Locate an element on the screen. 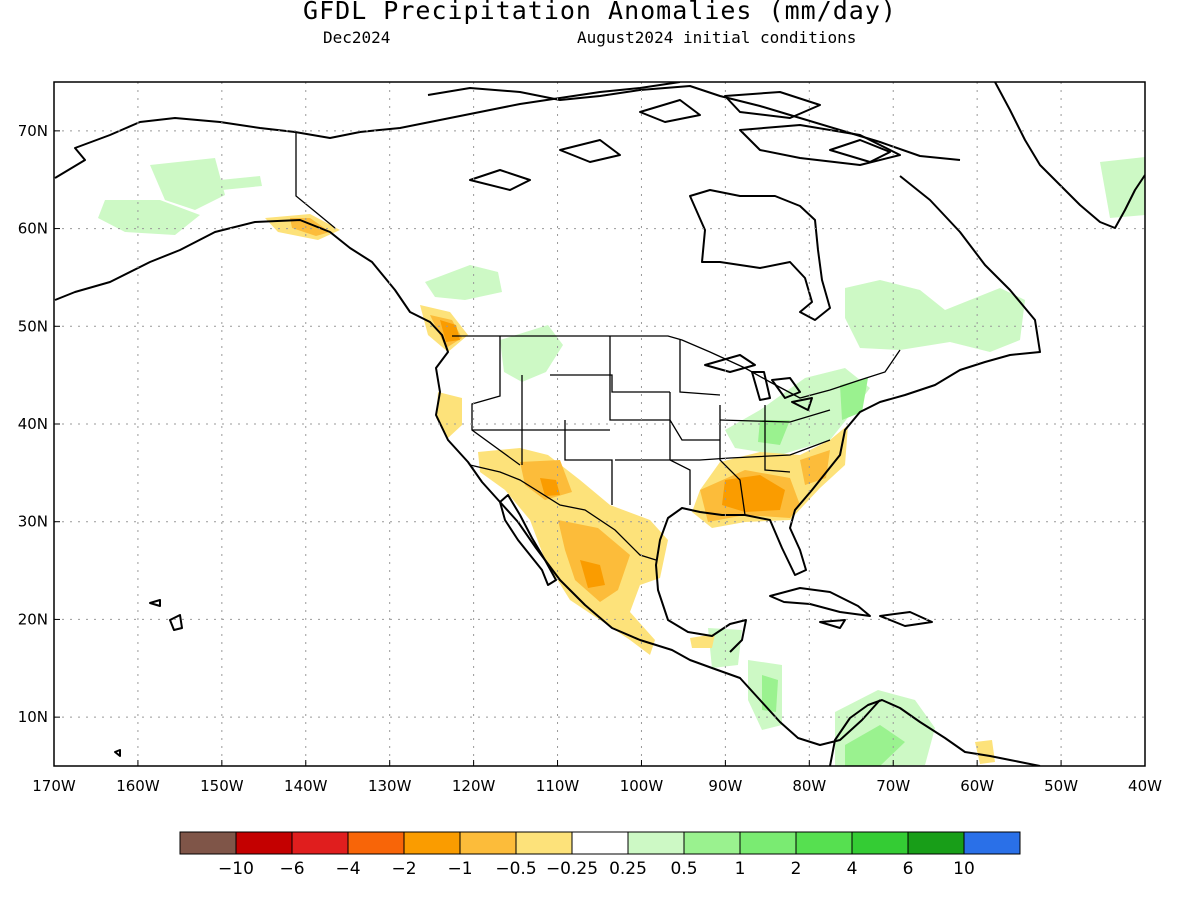 This screenshot has width=1200, height=900. lon-tick-label: 100W is located at coordinates (642, 786).